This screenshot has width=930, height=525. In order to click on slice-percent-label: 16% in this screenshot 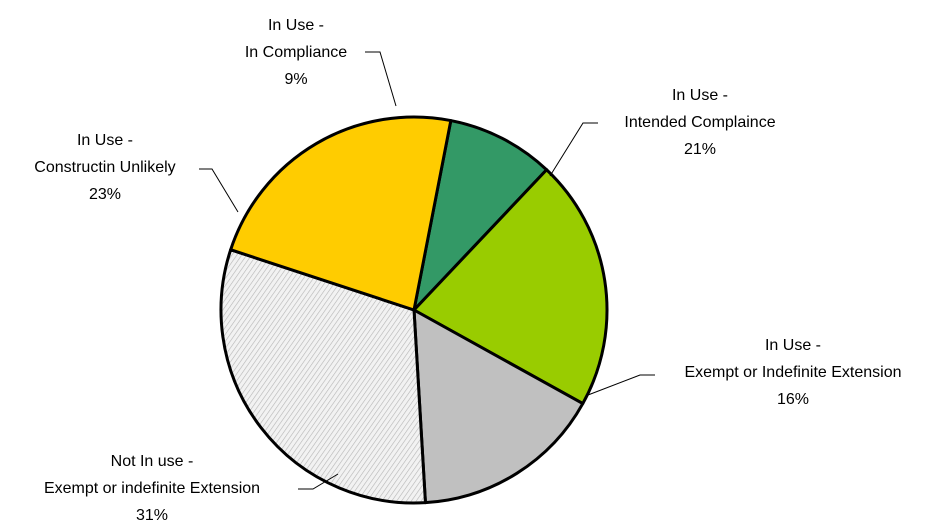, I will do `click(793, 399)`.